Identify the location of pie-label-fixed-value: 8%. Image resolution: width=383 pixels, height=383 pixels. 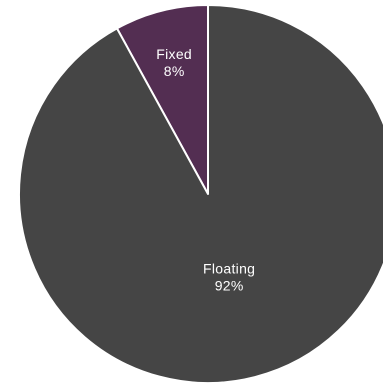
(174, 71).